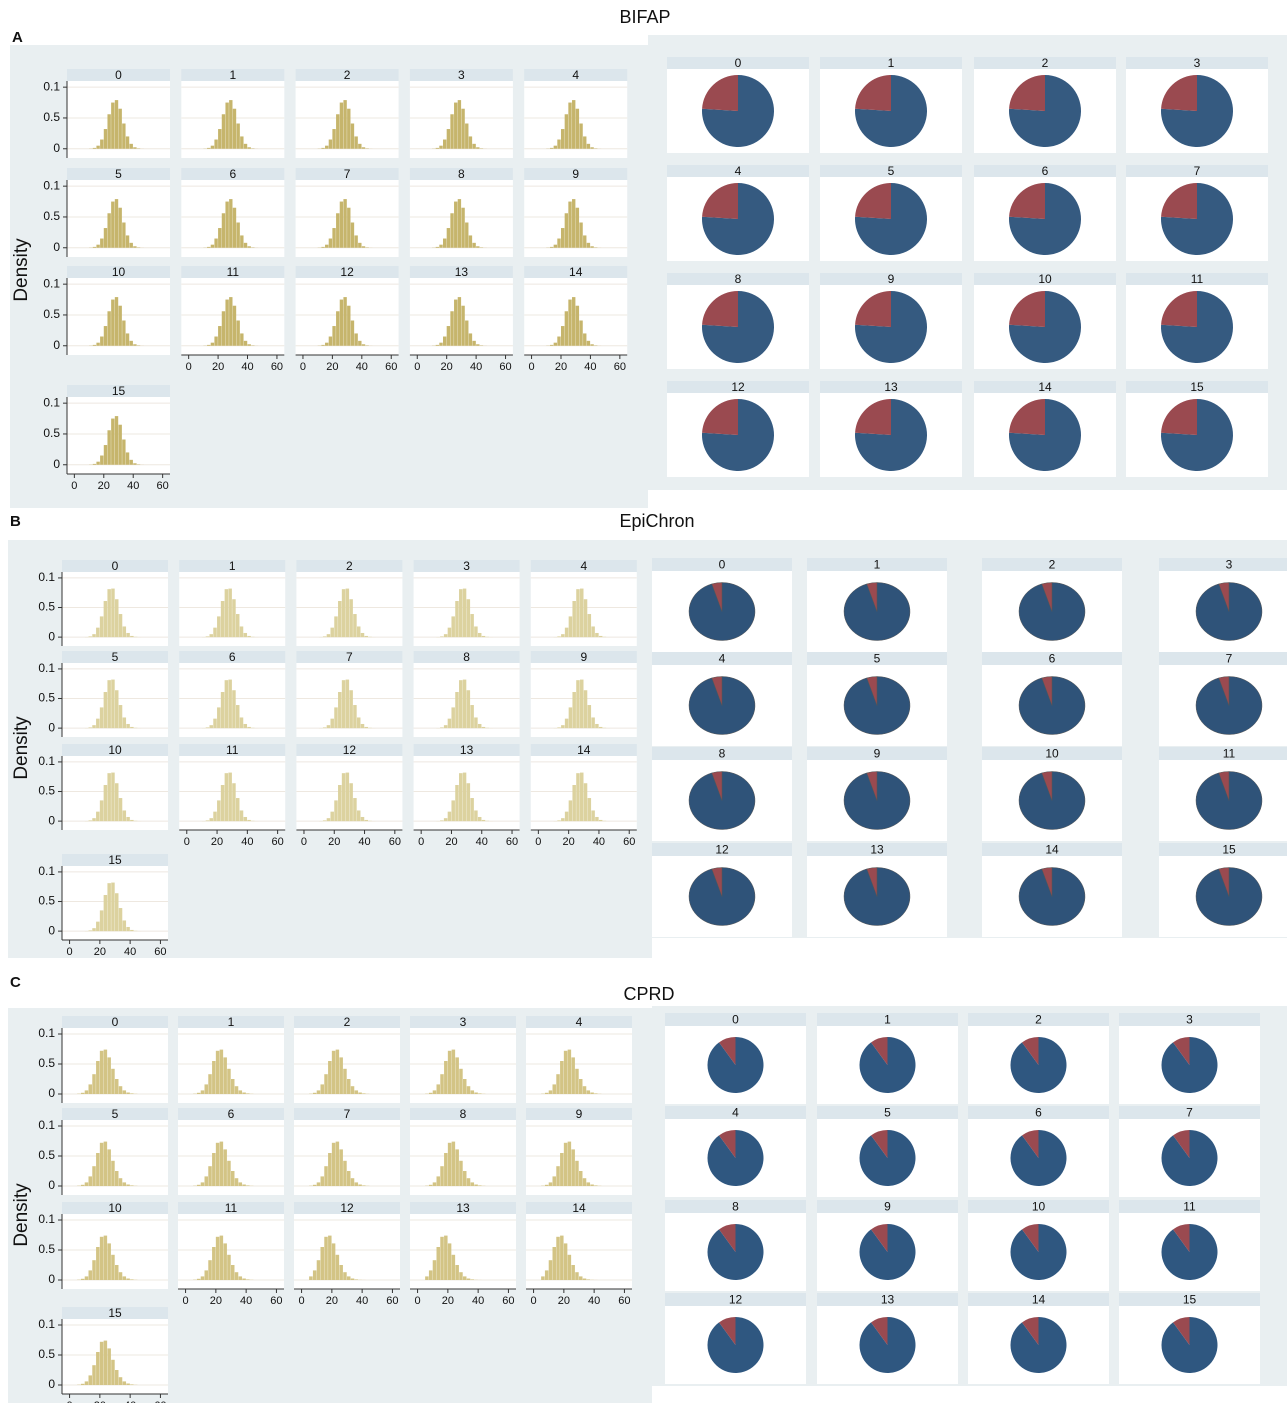 The image size is (1287, 1408). Describe the element at coordinates (56, 345) in the screenshot. I see `y-tick-label: 0` at that location.